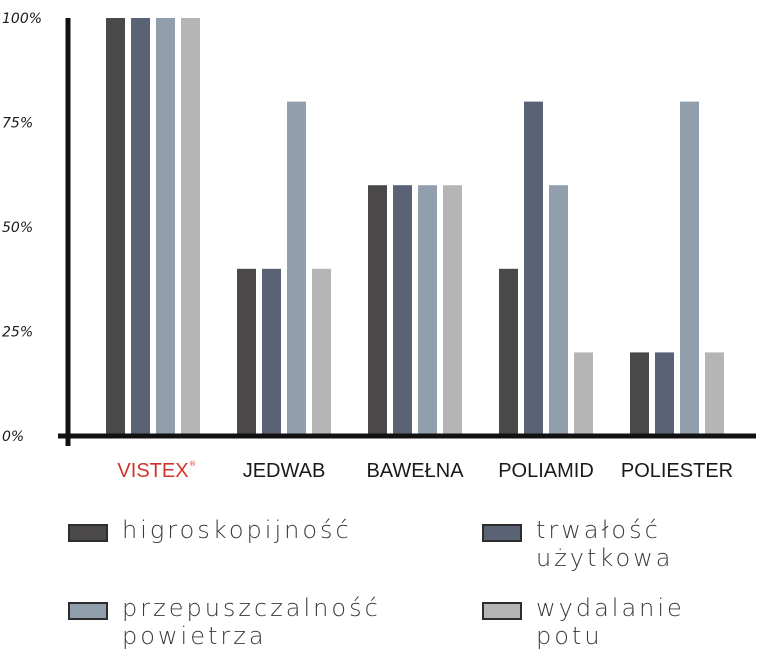 This screenshot has height=650, width=763. I want to click on x-tick-label: POLIESTER, so click(677, 471).